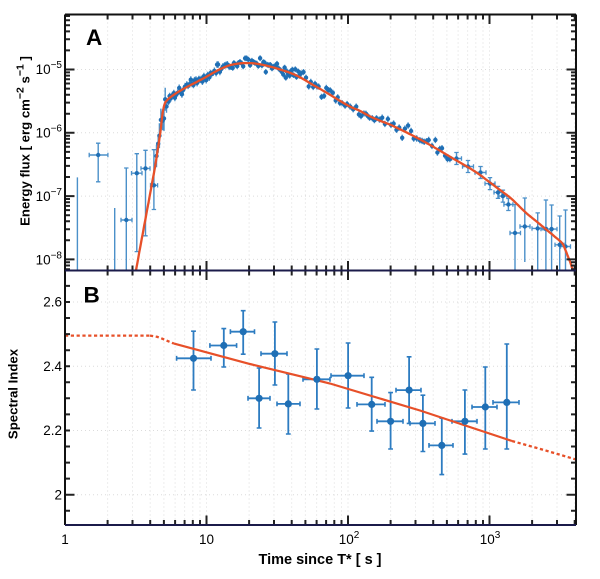  What do you see at coordinates (206, 539) in the screenshot?
I see `svg-text: 10` at bounding box center [206, 539].